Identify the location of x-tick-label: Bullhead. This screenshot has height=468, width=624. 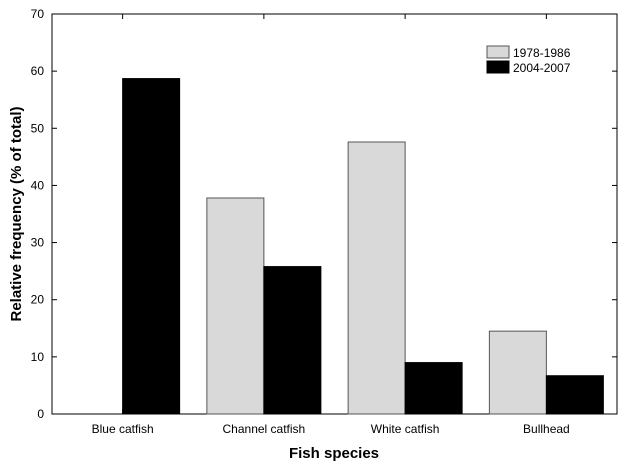
(546, 429).